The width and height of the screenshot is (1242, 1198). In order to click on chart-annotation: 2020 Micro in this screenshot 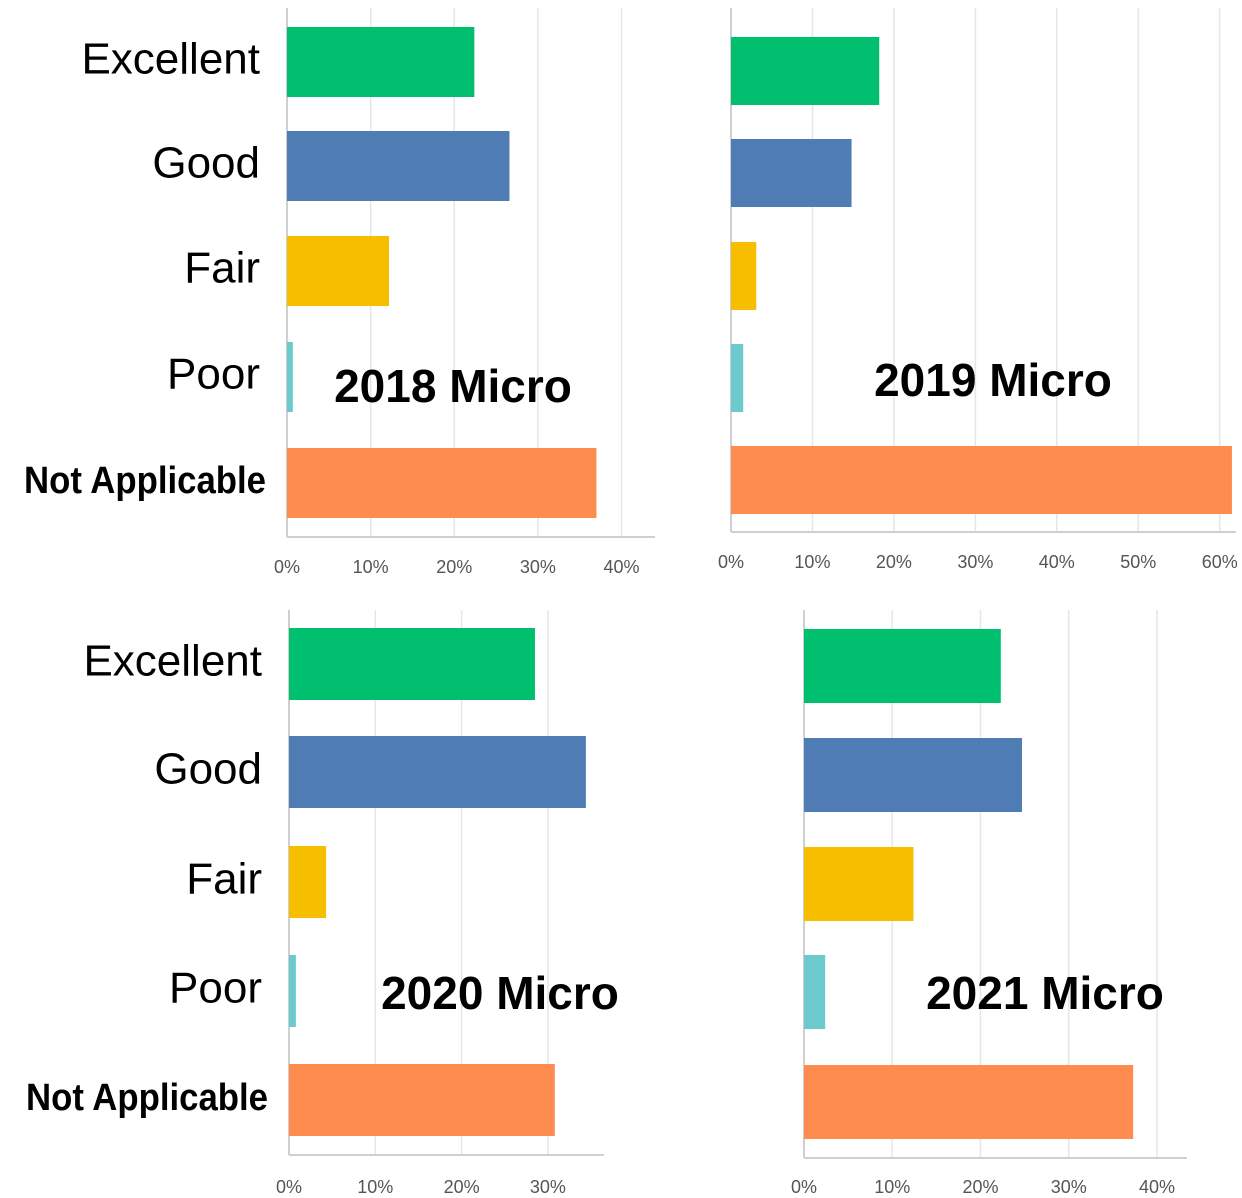, I will do `click(500, 993)`.